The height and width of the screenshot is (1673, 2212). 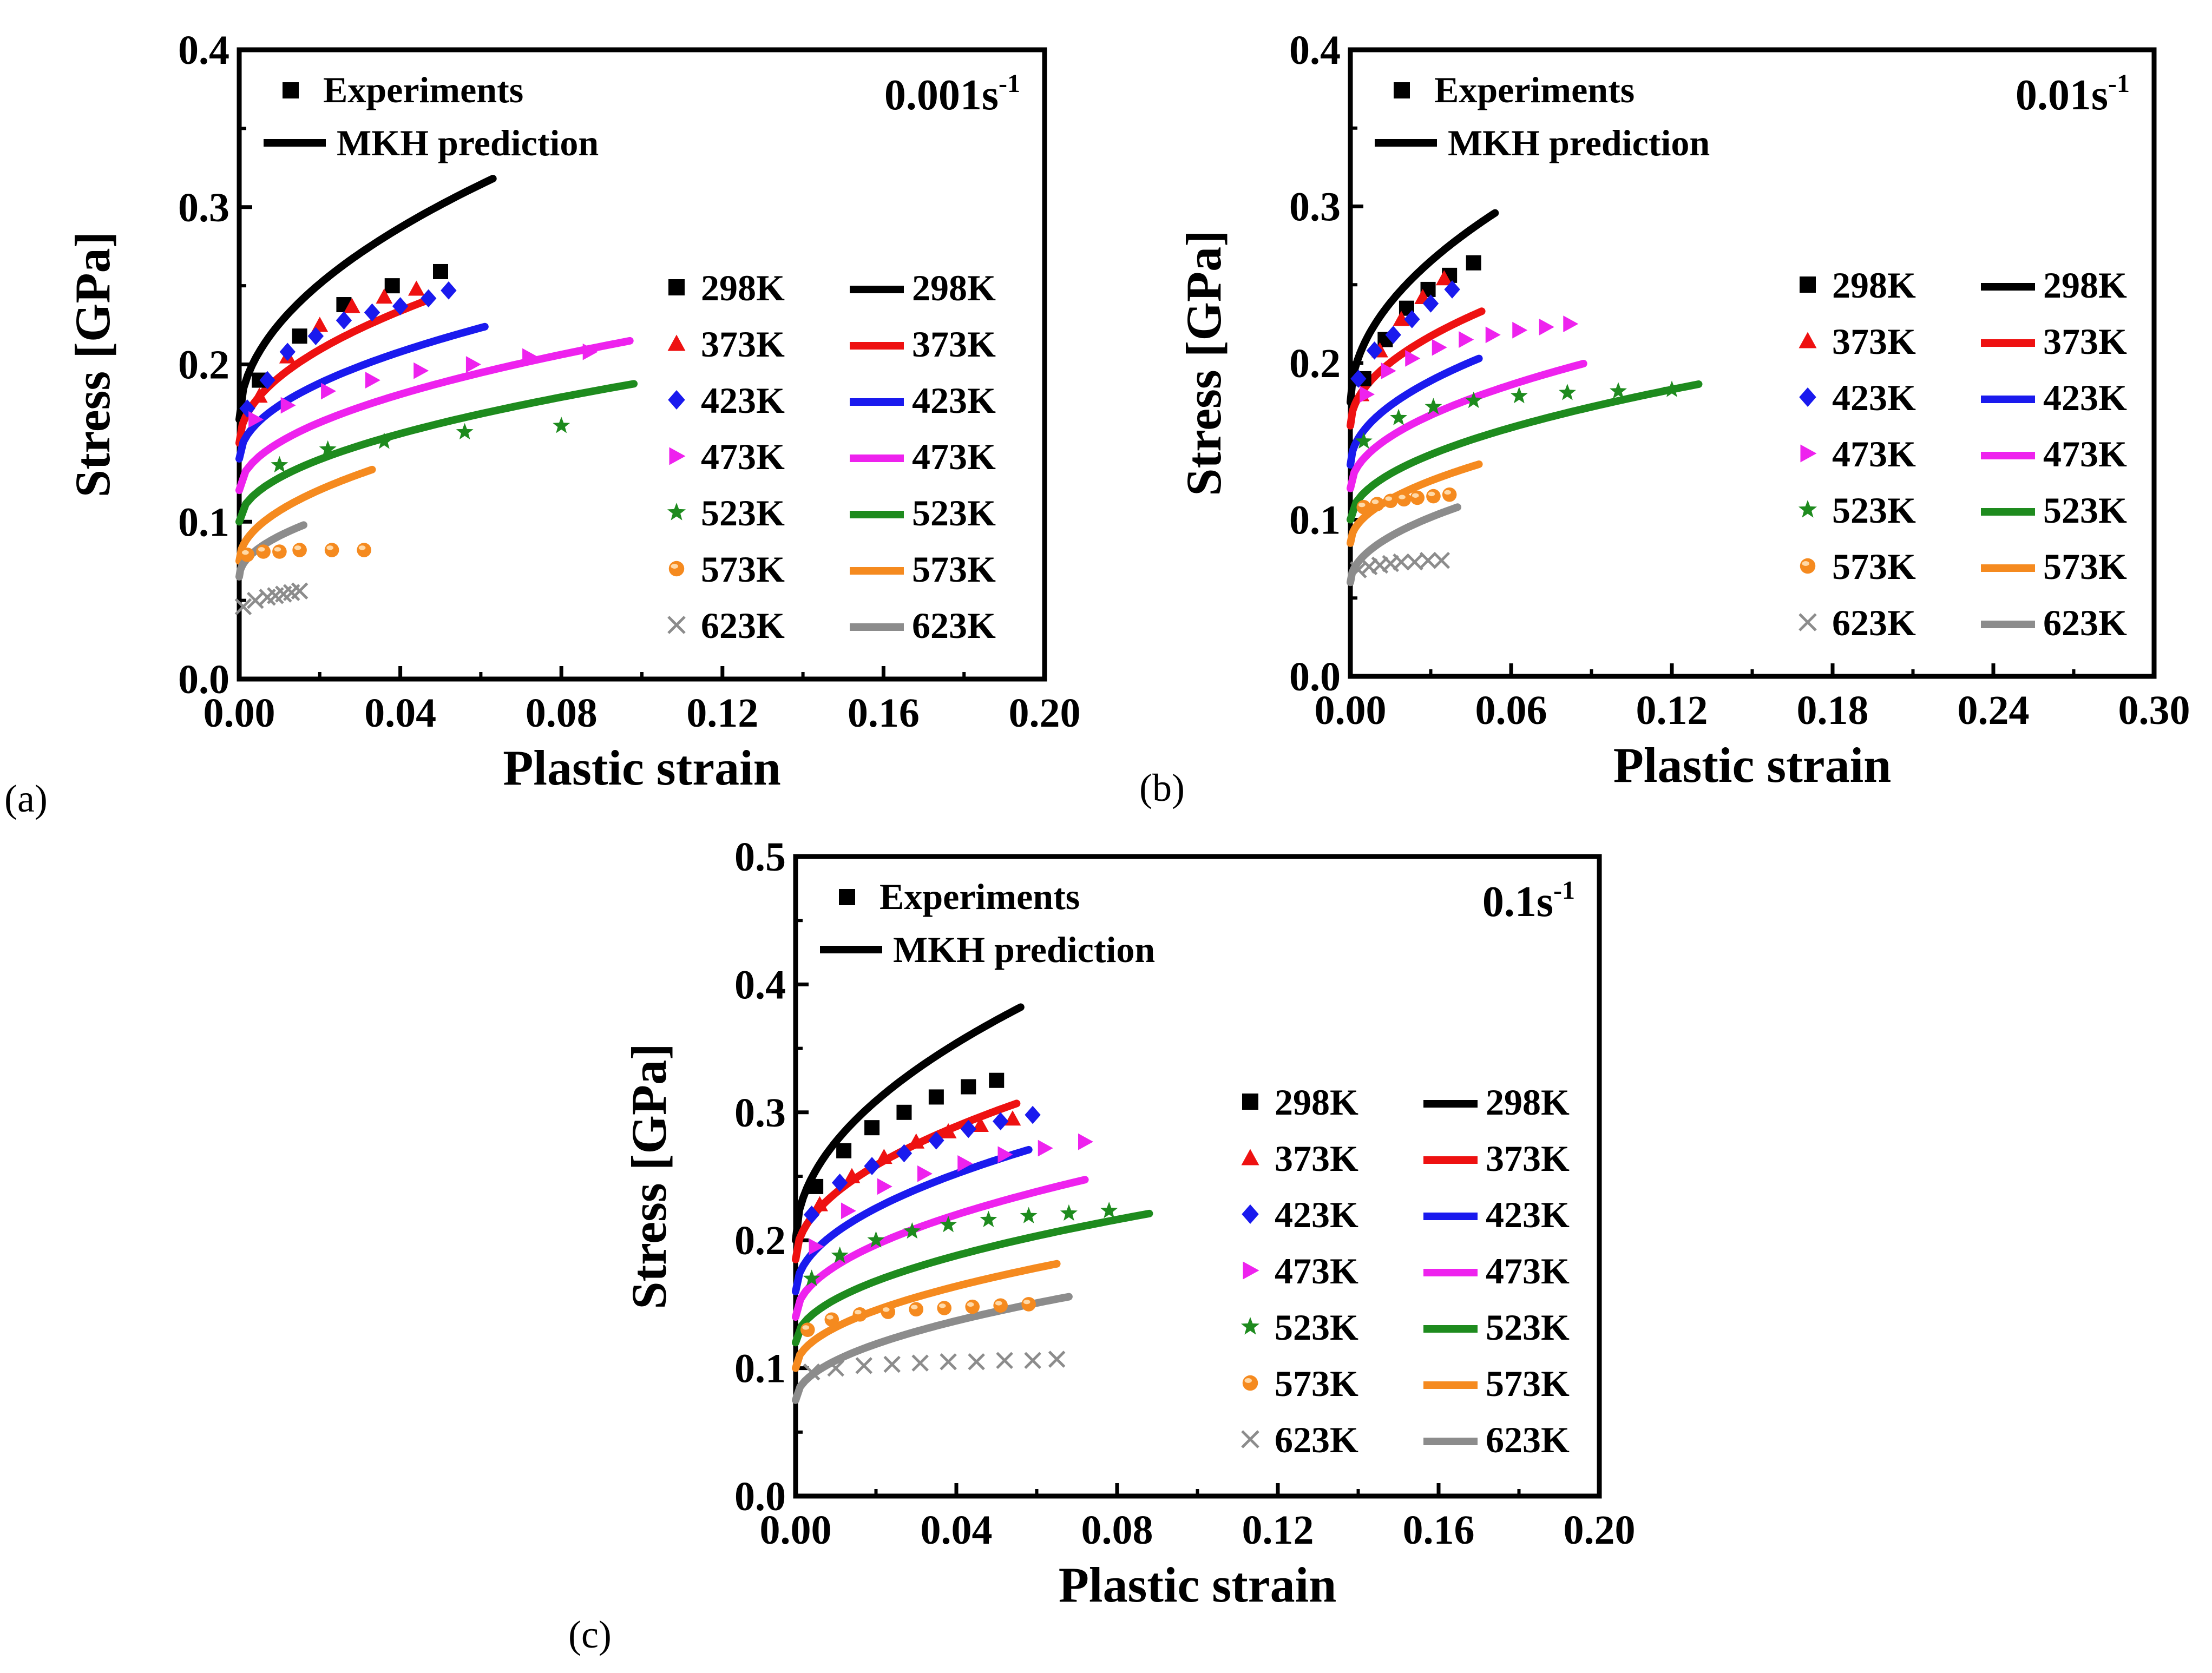 I want to click on x-tick-label: 0.20, so click(x=1045, y=713).